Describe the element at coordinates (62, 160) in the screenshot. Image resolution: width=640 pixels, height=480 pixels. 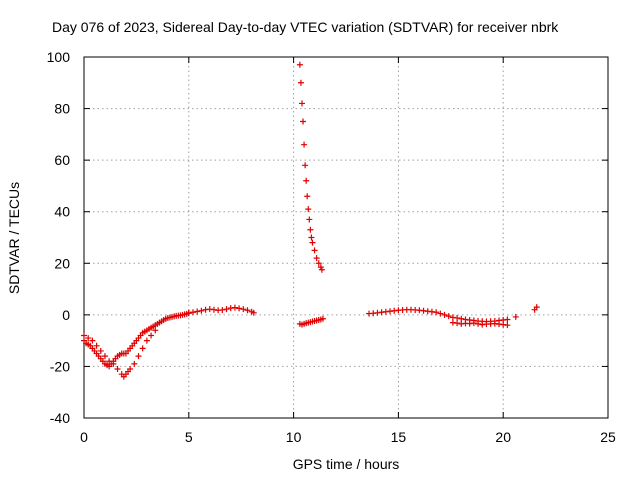
I see `y-tick-label: 60` at that location.